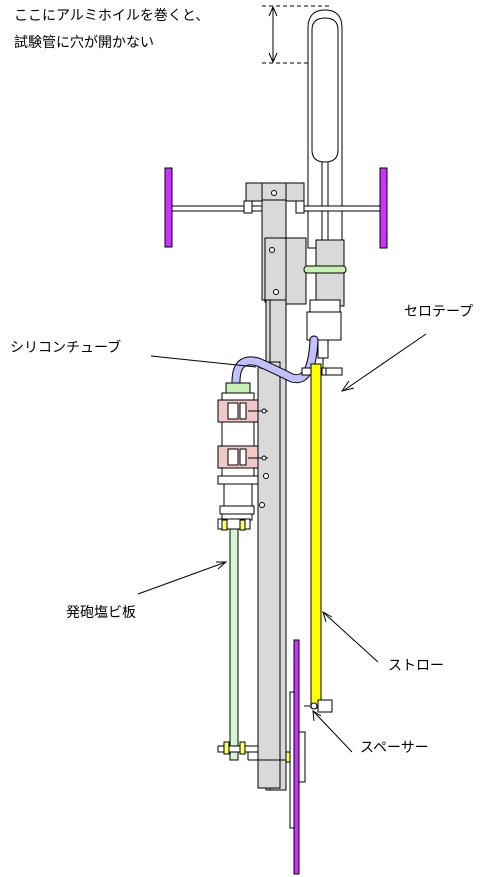  Describe the element at coordinates (416, 666) in the screenshot. I see `straw-label: ストロー` at that location.